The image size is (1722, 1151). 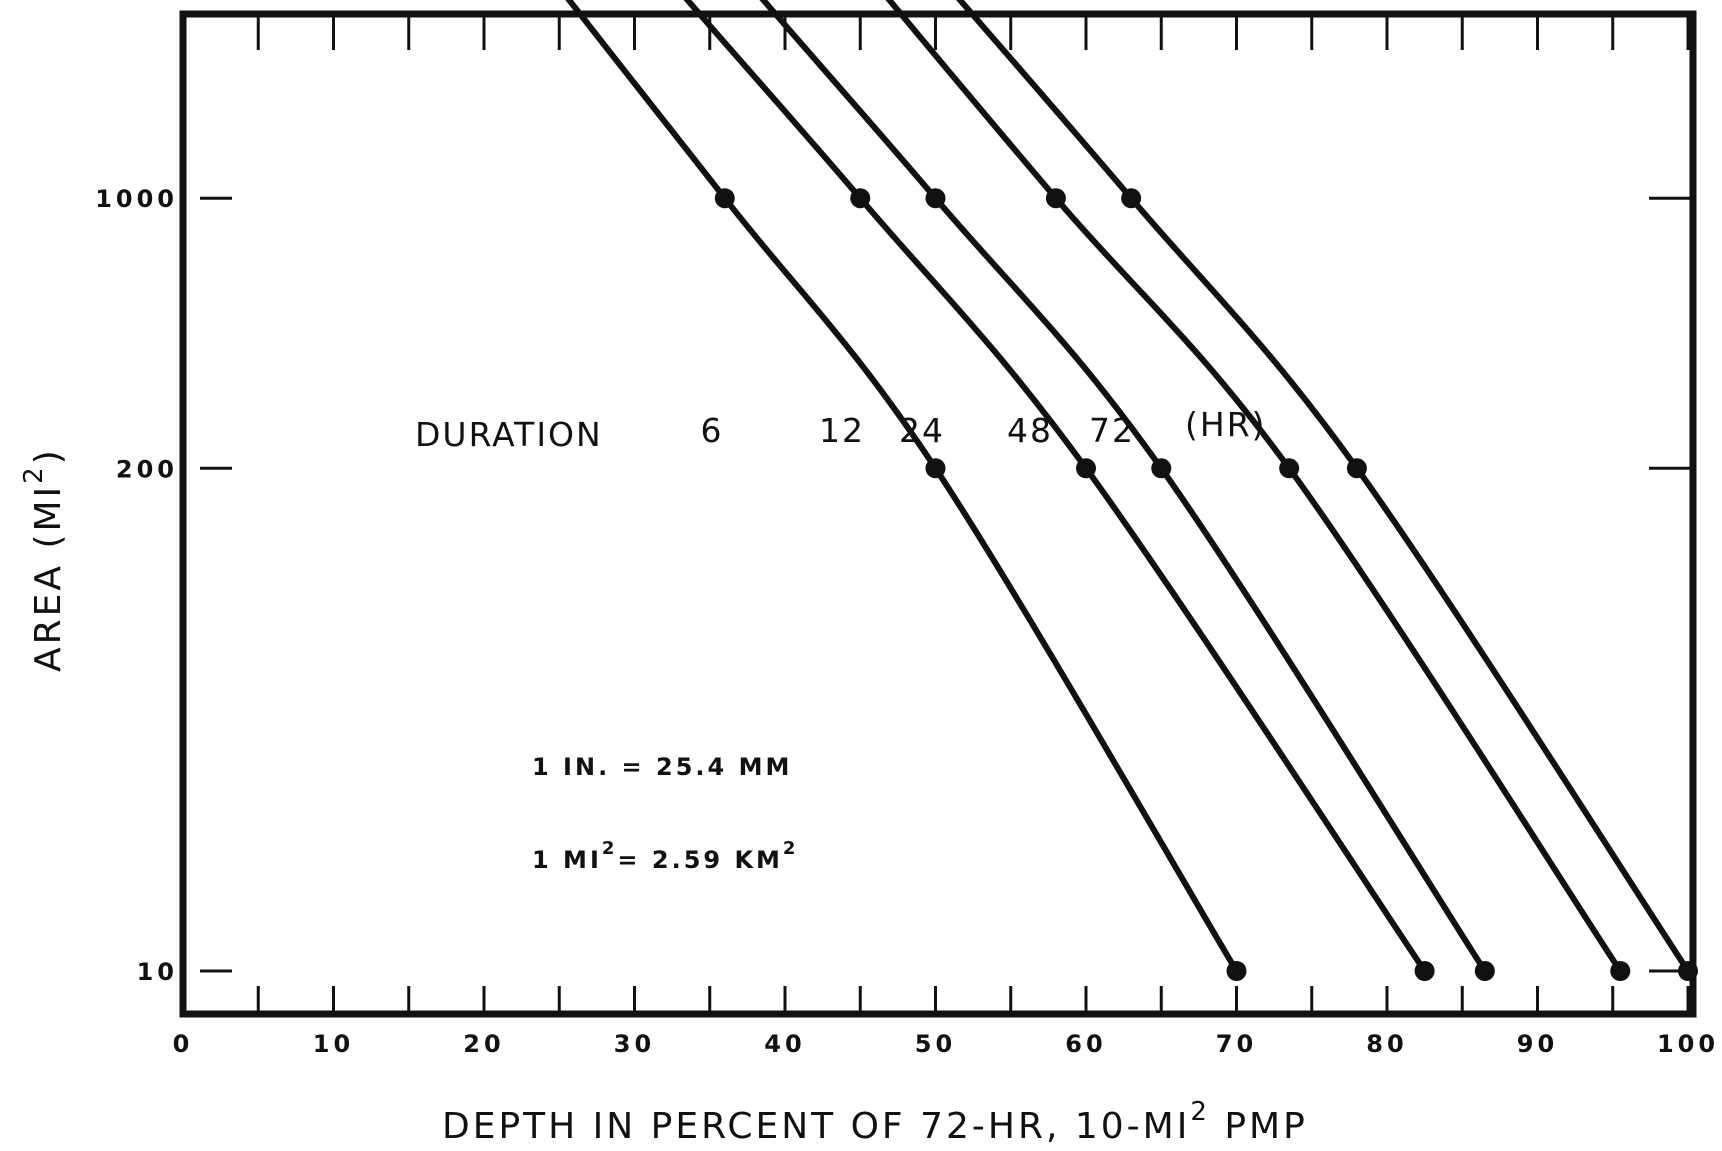 I want to click on legend-label-48hr: 48, so click(x=1030, y=430).